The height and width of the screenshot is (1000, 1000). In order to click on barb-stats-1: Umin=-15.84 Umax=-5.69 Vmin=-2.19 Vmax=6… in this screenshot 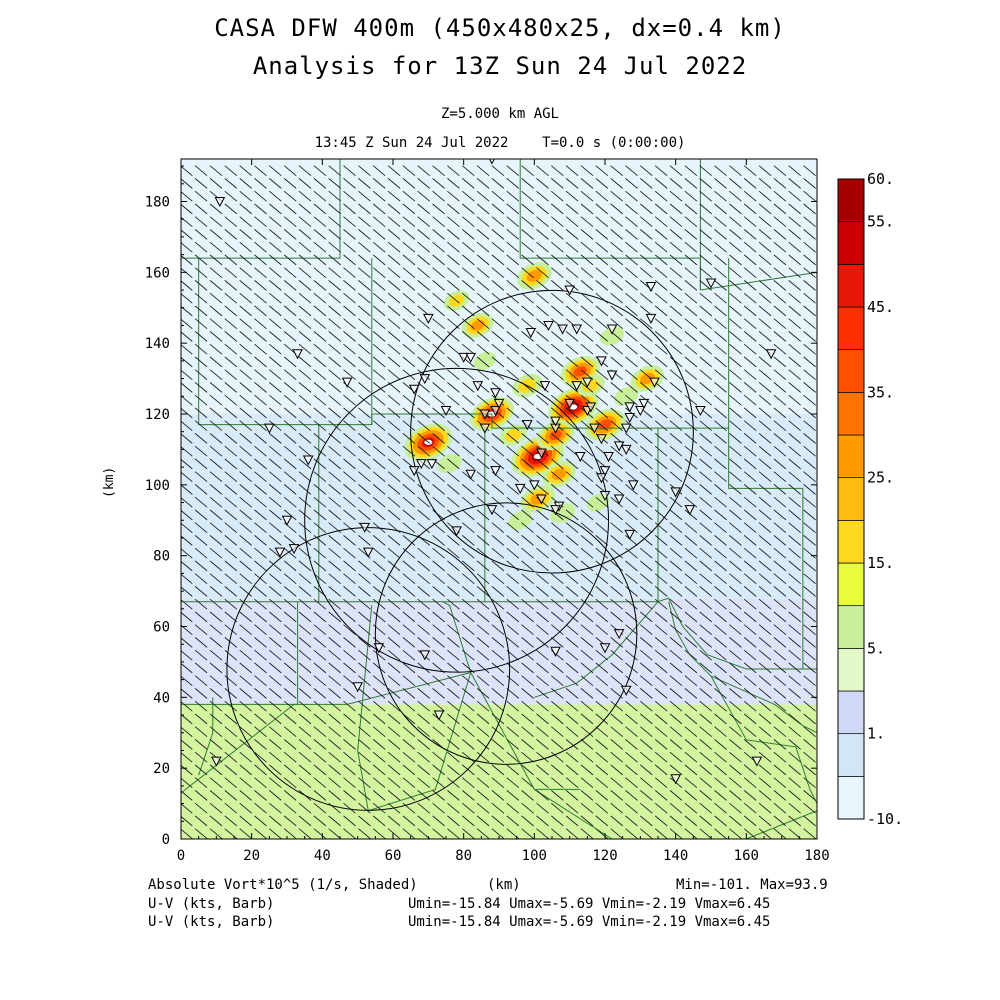, I will do `click(589, 904)`.